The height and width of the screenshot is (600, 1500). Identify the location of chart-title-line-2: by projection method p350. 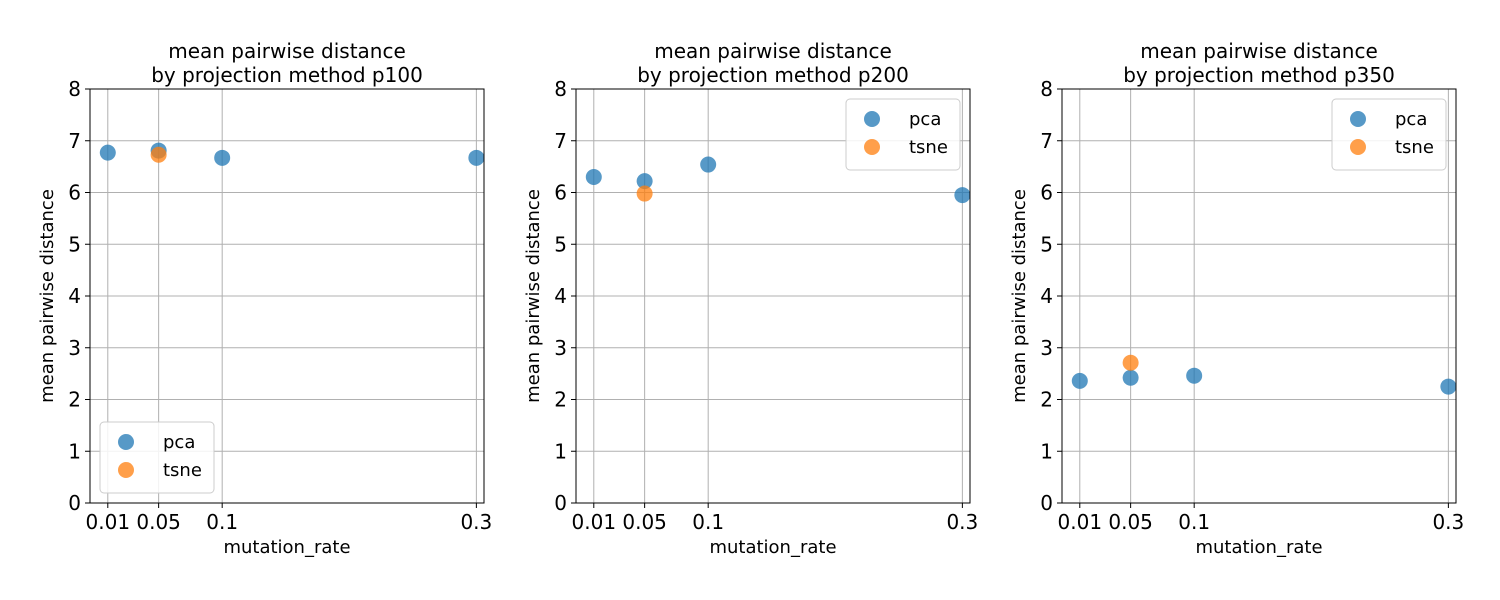
(1259, 75).